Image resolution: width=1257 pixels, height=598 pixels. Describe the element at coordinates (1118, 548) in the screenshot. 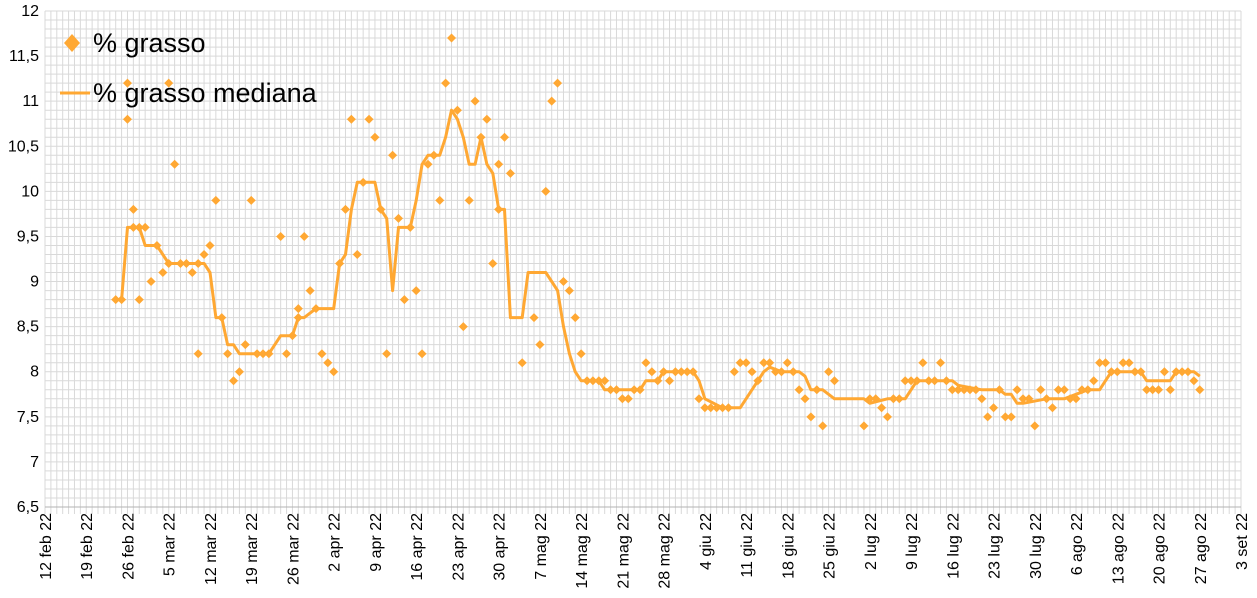

I see `x-tick-label: 13 ago 22` at that location.